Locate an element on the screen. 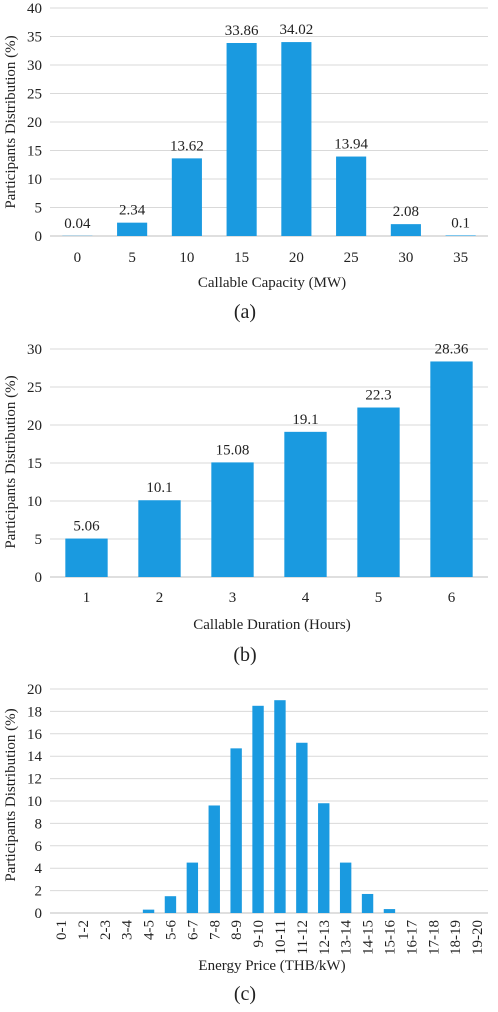  chart-c-ytick-label: 18 is located at coordinates (34, 712).